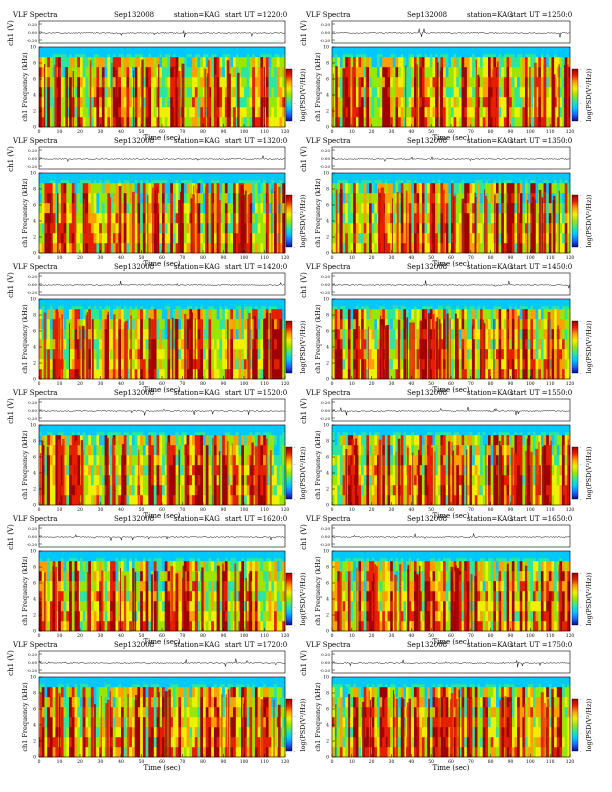 This screenshot has width=612, height=792. Describe the element at coordinates (451, 158) in the screenshot. I see `waveform-frame` at that location.